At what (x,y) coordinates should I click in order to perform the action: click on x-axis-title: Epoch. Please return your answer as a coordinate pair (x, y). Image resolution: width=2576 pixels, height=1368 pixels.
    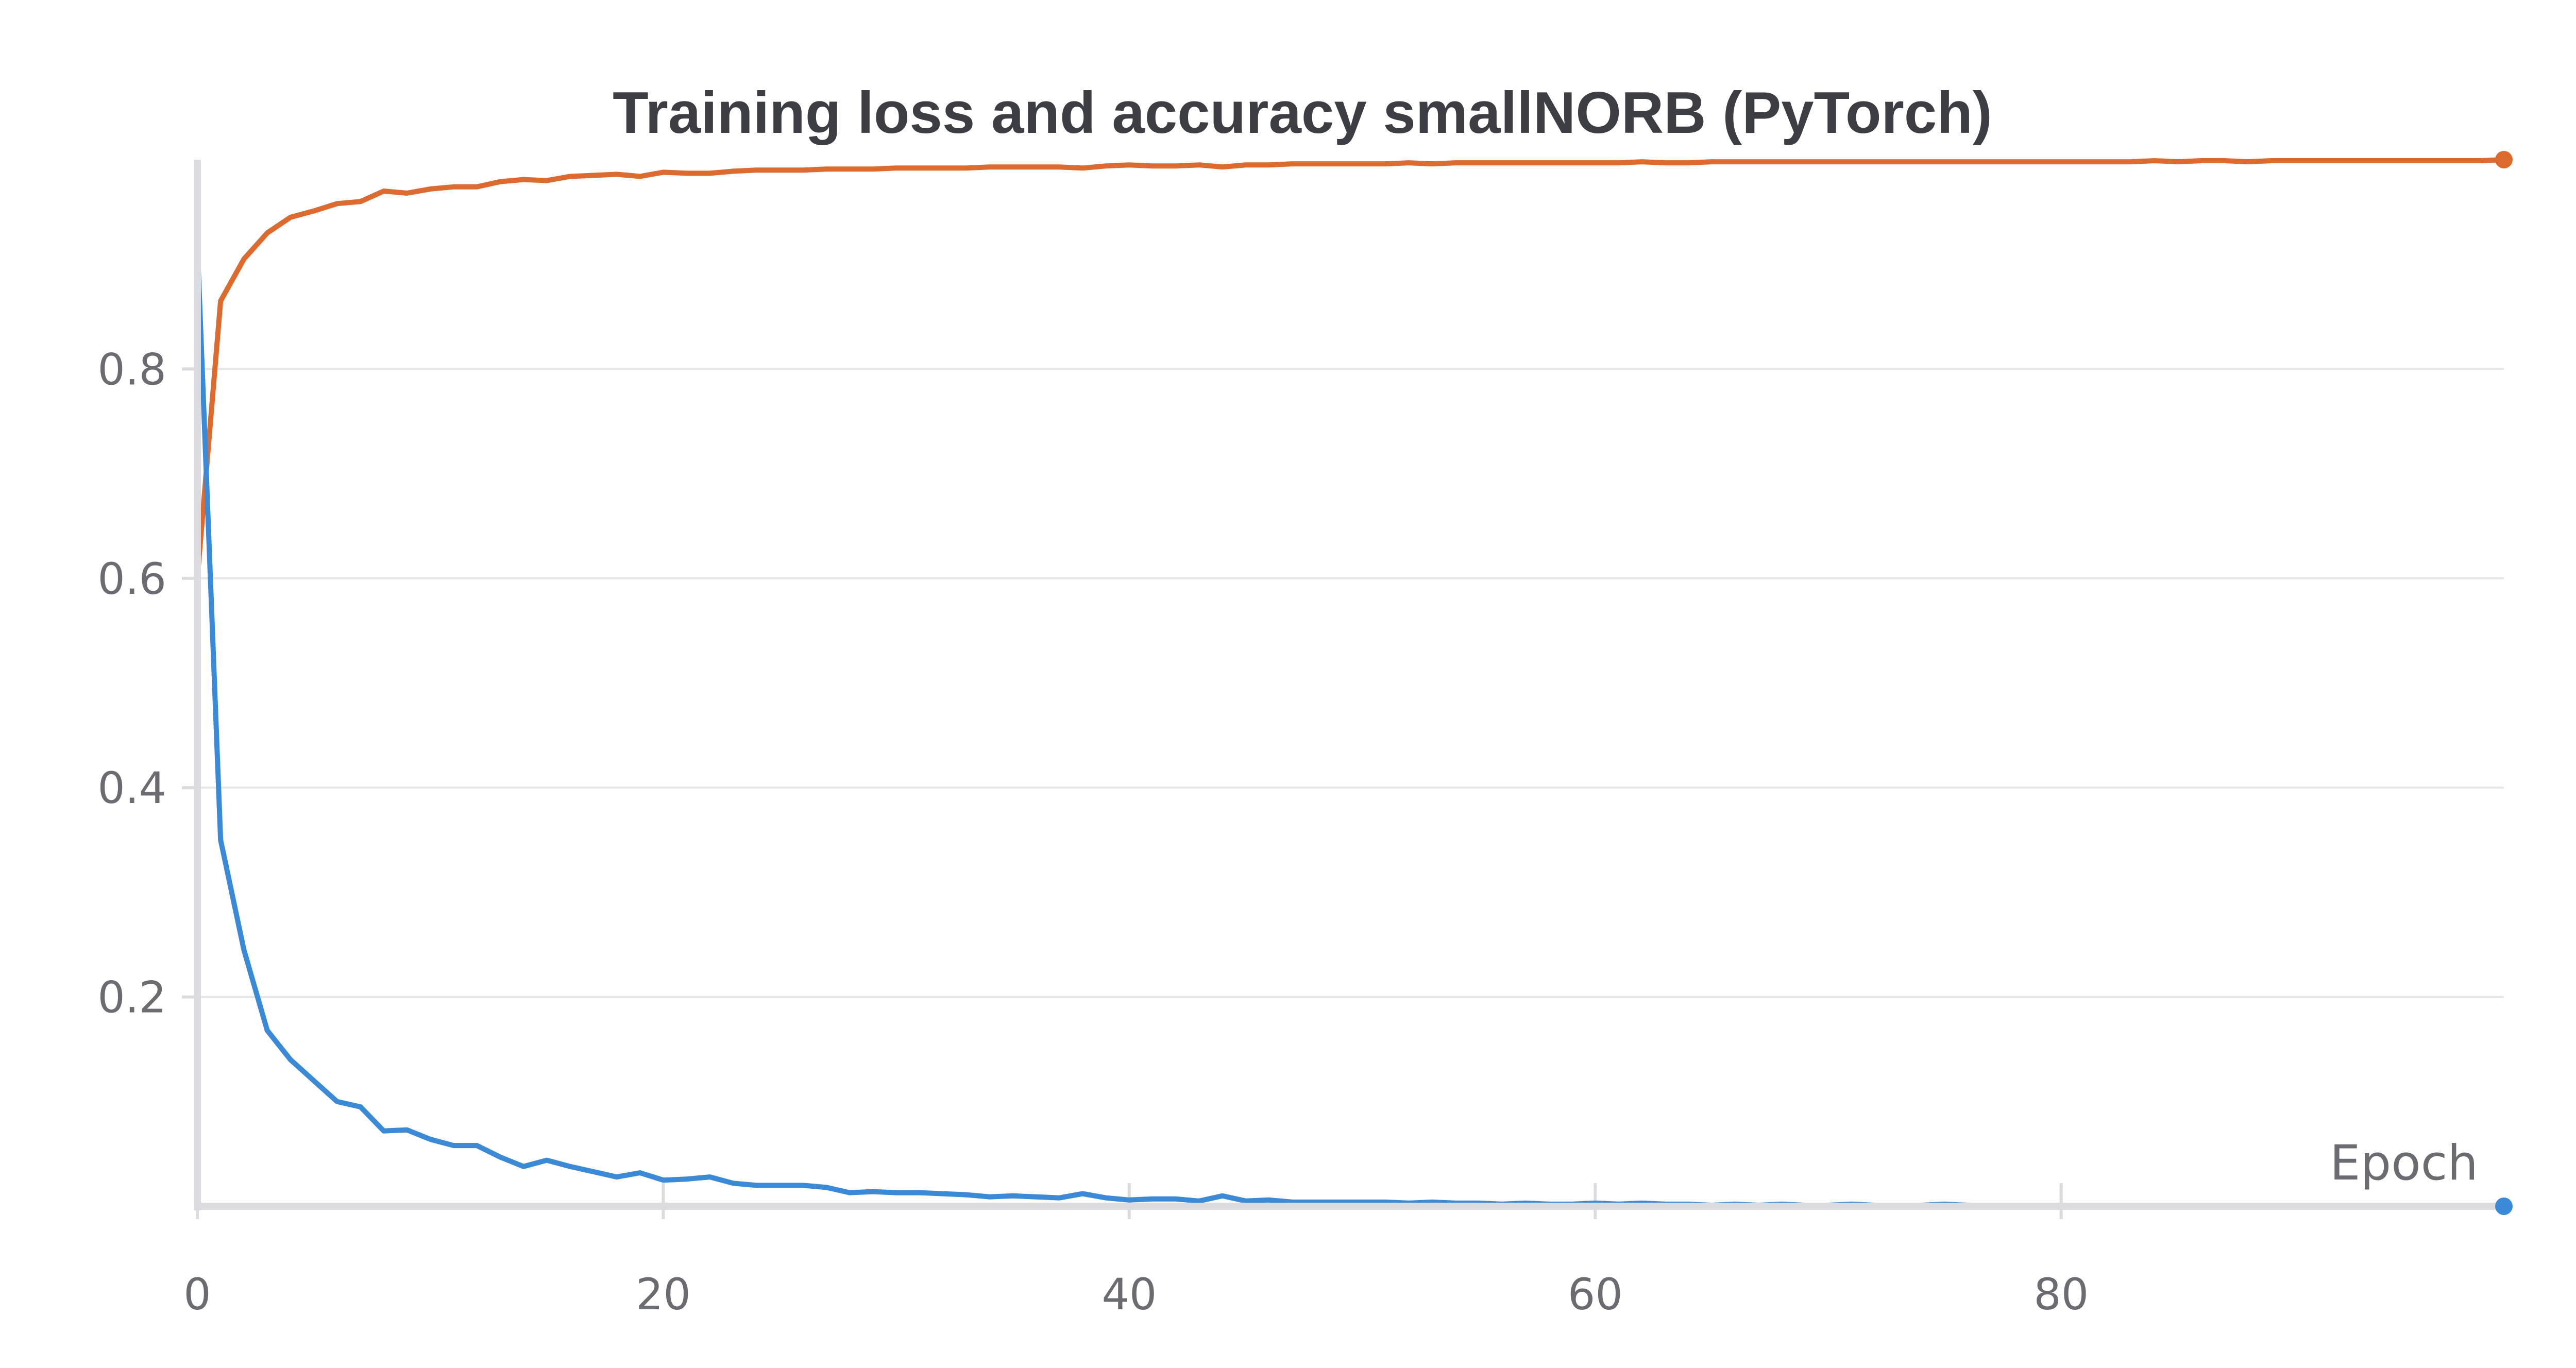
    Looking at the image, I should click on (2404, 1163).